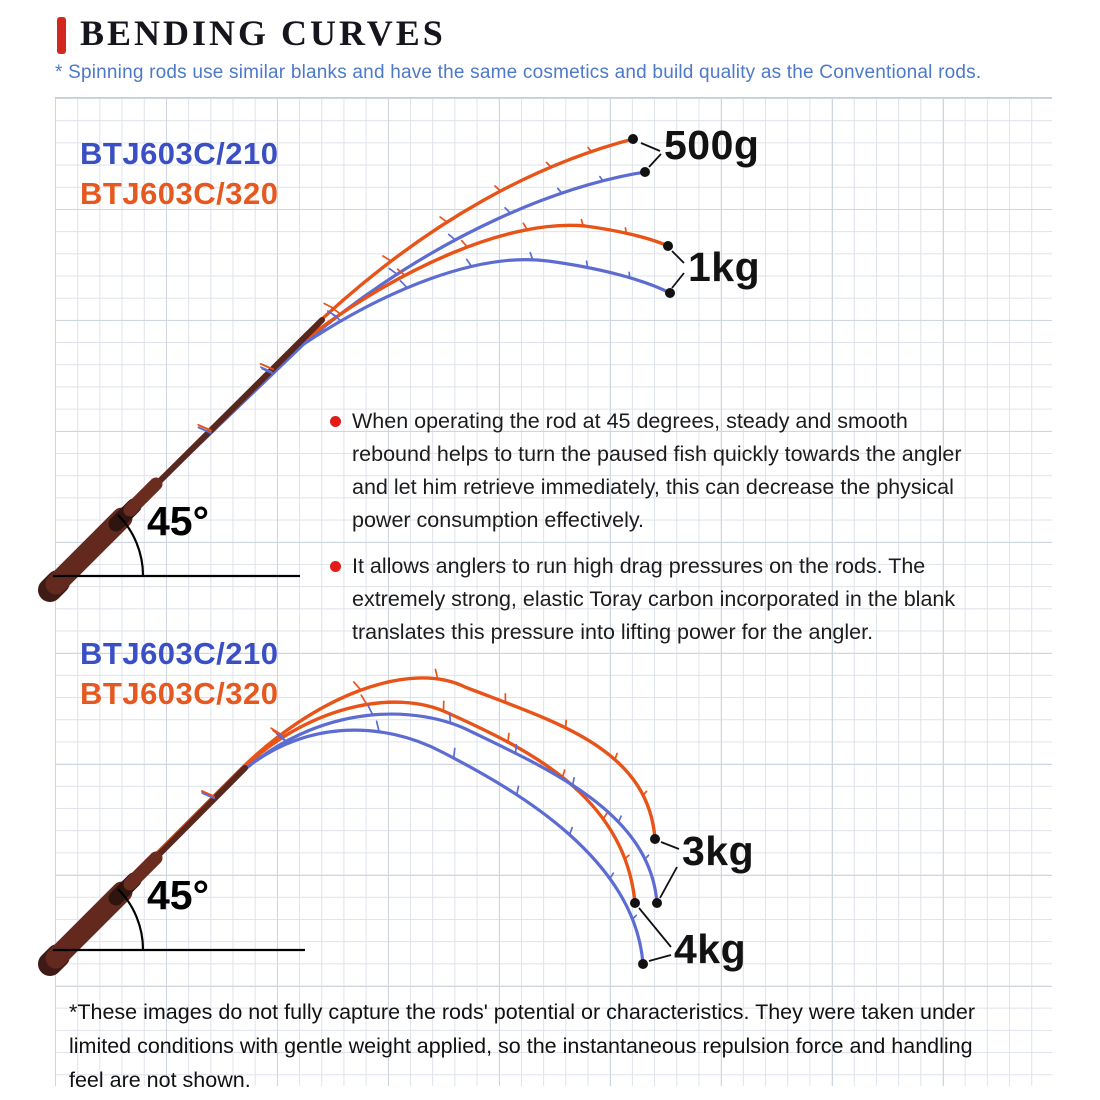 The width and height of the screenshot is (1100, 1100). I want to click on top-angle-arc, so click(131, 545).